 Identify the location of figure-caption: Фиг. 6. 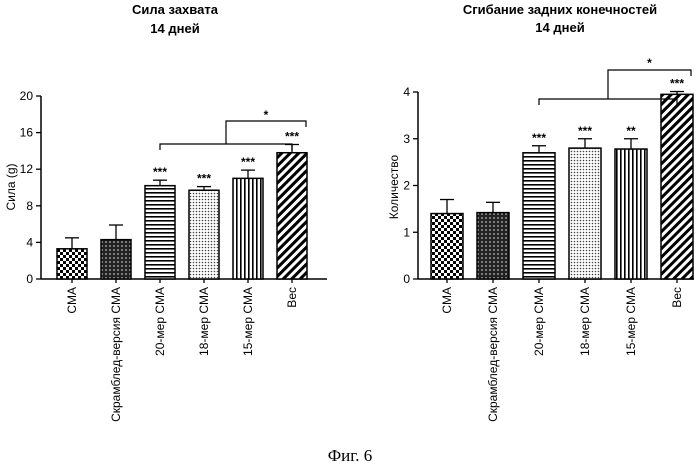
(350, 456).